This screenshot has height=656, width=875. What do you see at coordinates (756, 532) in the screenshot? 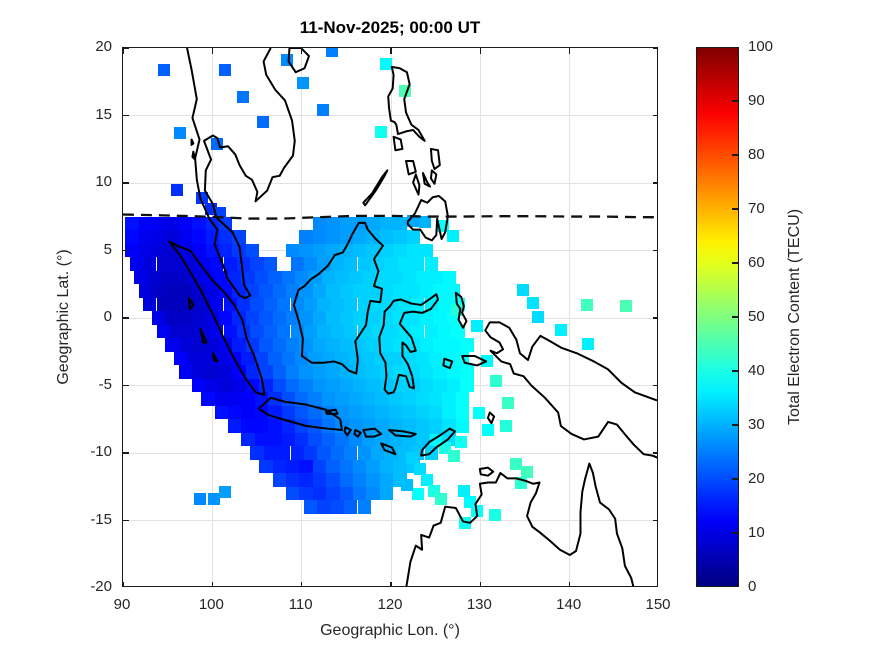
I see `colorbar-tick-label: 10` at bounding box center [756, 532].